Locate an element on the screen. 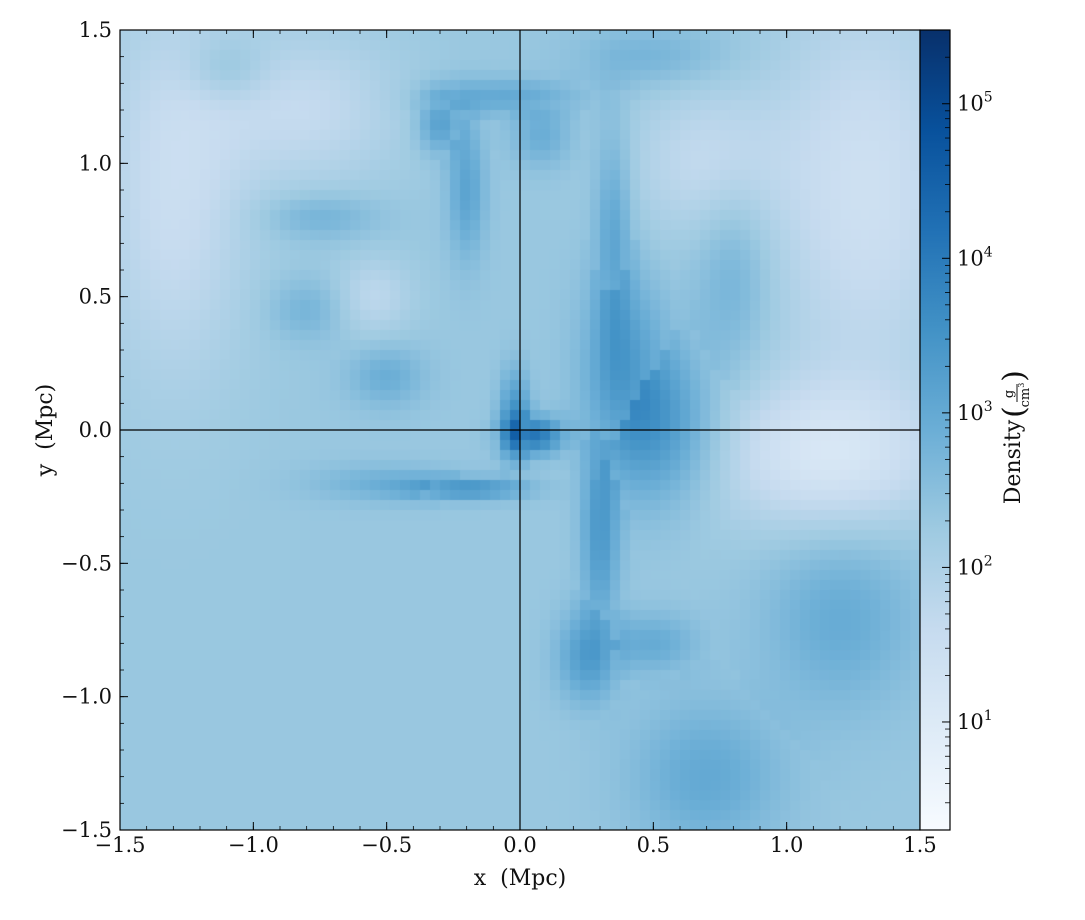 This screenshot has height=920, width=1085. colorbar-tick-label: 10⁴ is located at coordinates (975, 257).